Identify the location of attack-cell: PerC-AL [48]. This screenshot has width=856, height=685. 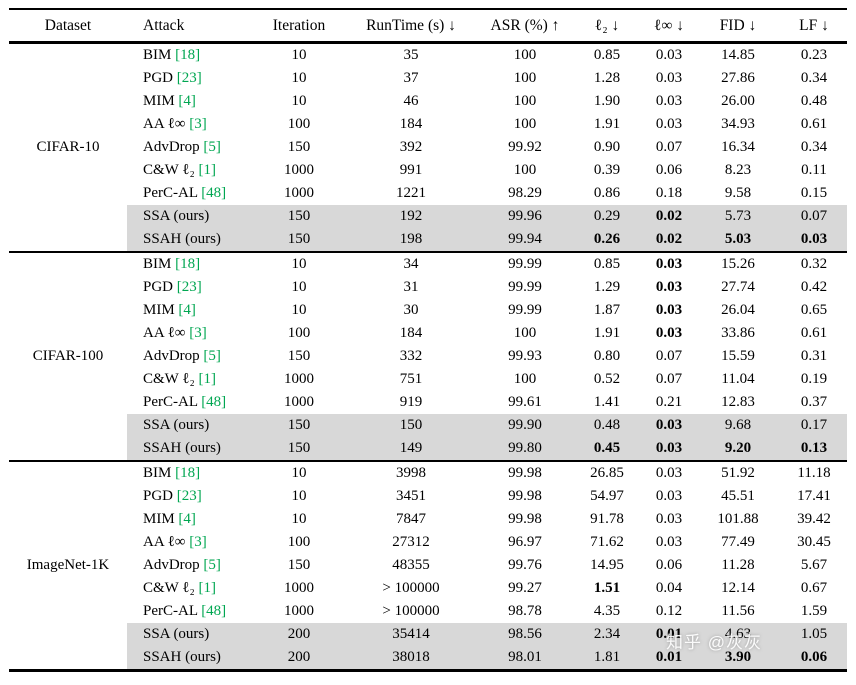
(191, 611).